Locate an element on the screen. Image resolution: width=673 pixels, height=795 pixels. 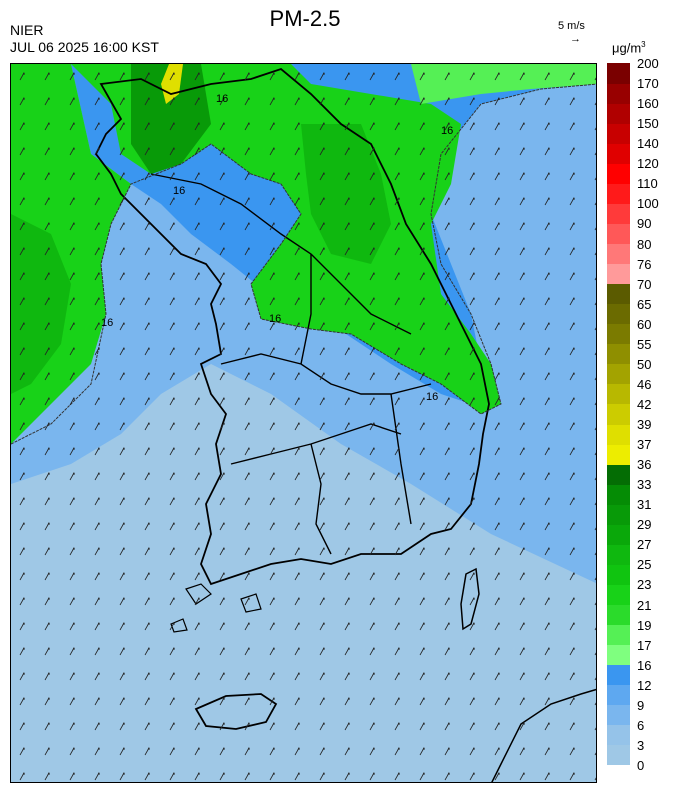
color-legend-label: 0 is located at coordinates (641, 765).